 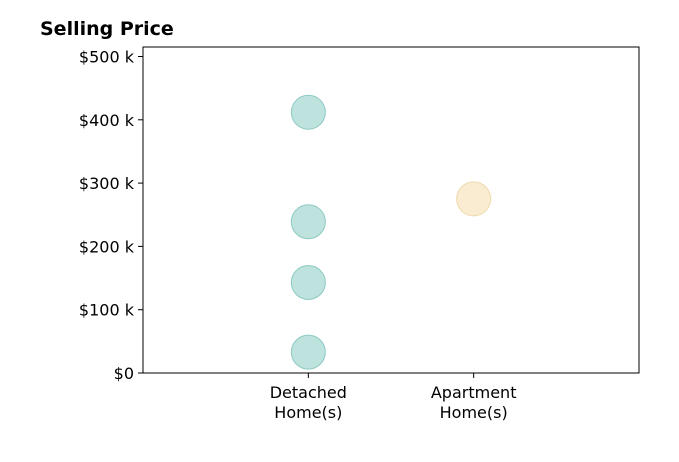 What do you see at coordinates (107, 56) in the screenshot?
I see `y-tick-label: $500 k` at bounding box center [107, 56].